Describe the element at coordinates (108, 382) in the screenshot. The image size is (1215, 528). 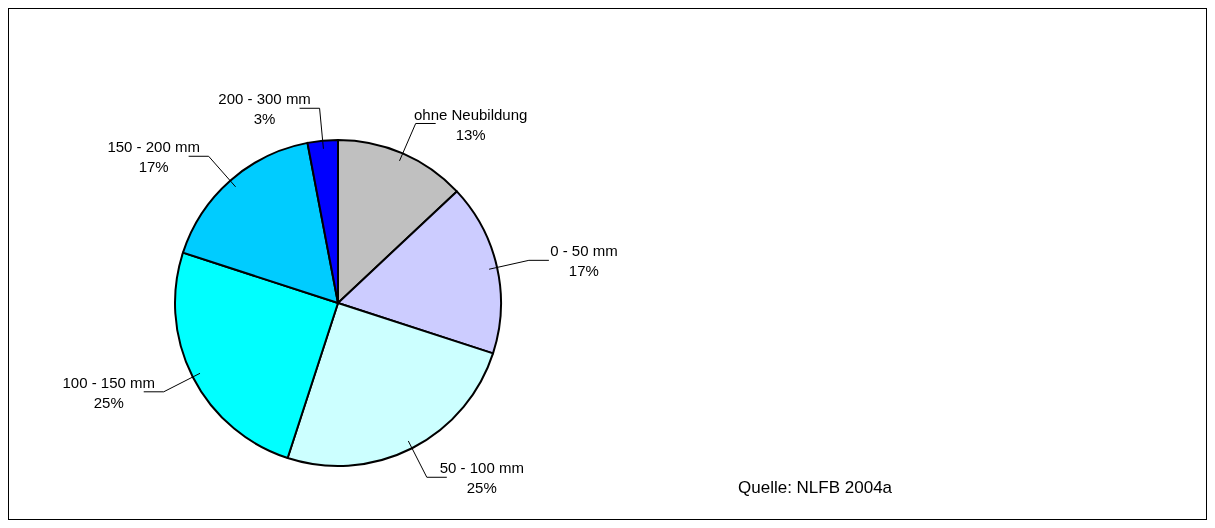
I see `slice-label: 100 - 150 mm` at that location.